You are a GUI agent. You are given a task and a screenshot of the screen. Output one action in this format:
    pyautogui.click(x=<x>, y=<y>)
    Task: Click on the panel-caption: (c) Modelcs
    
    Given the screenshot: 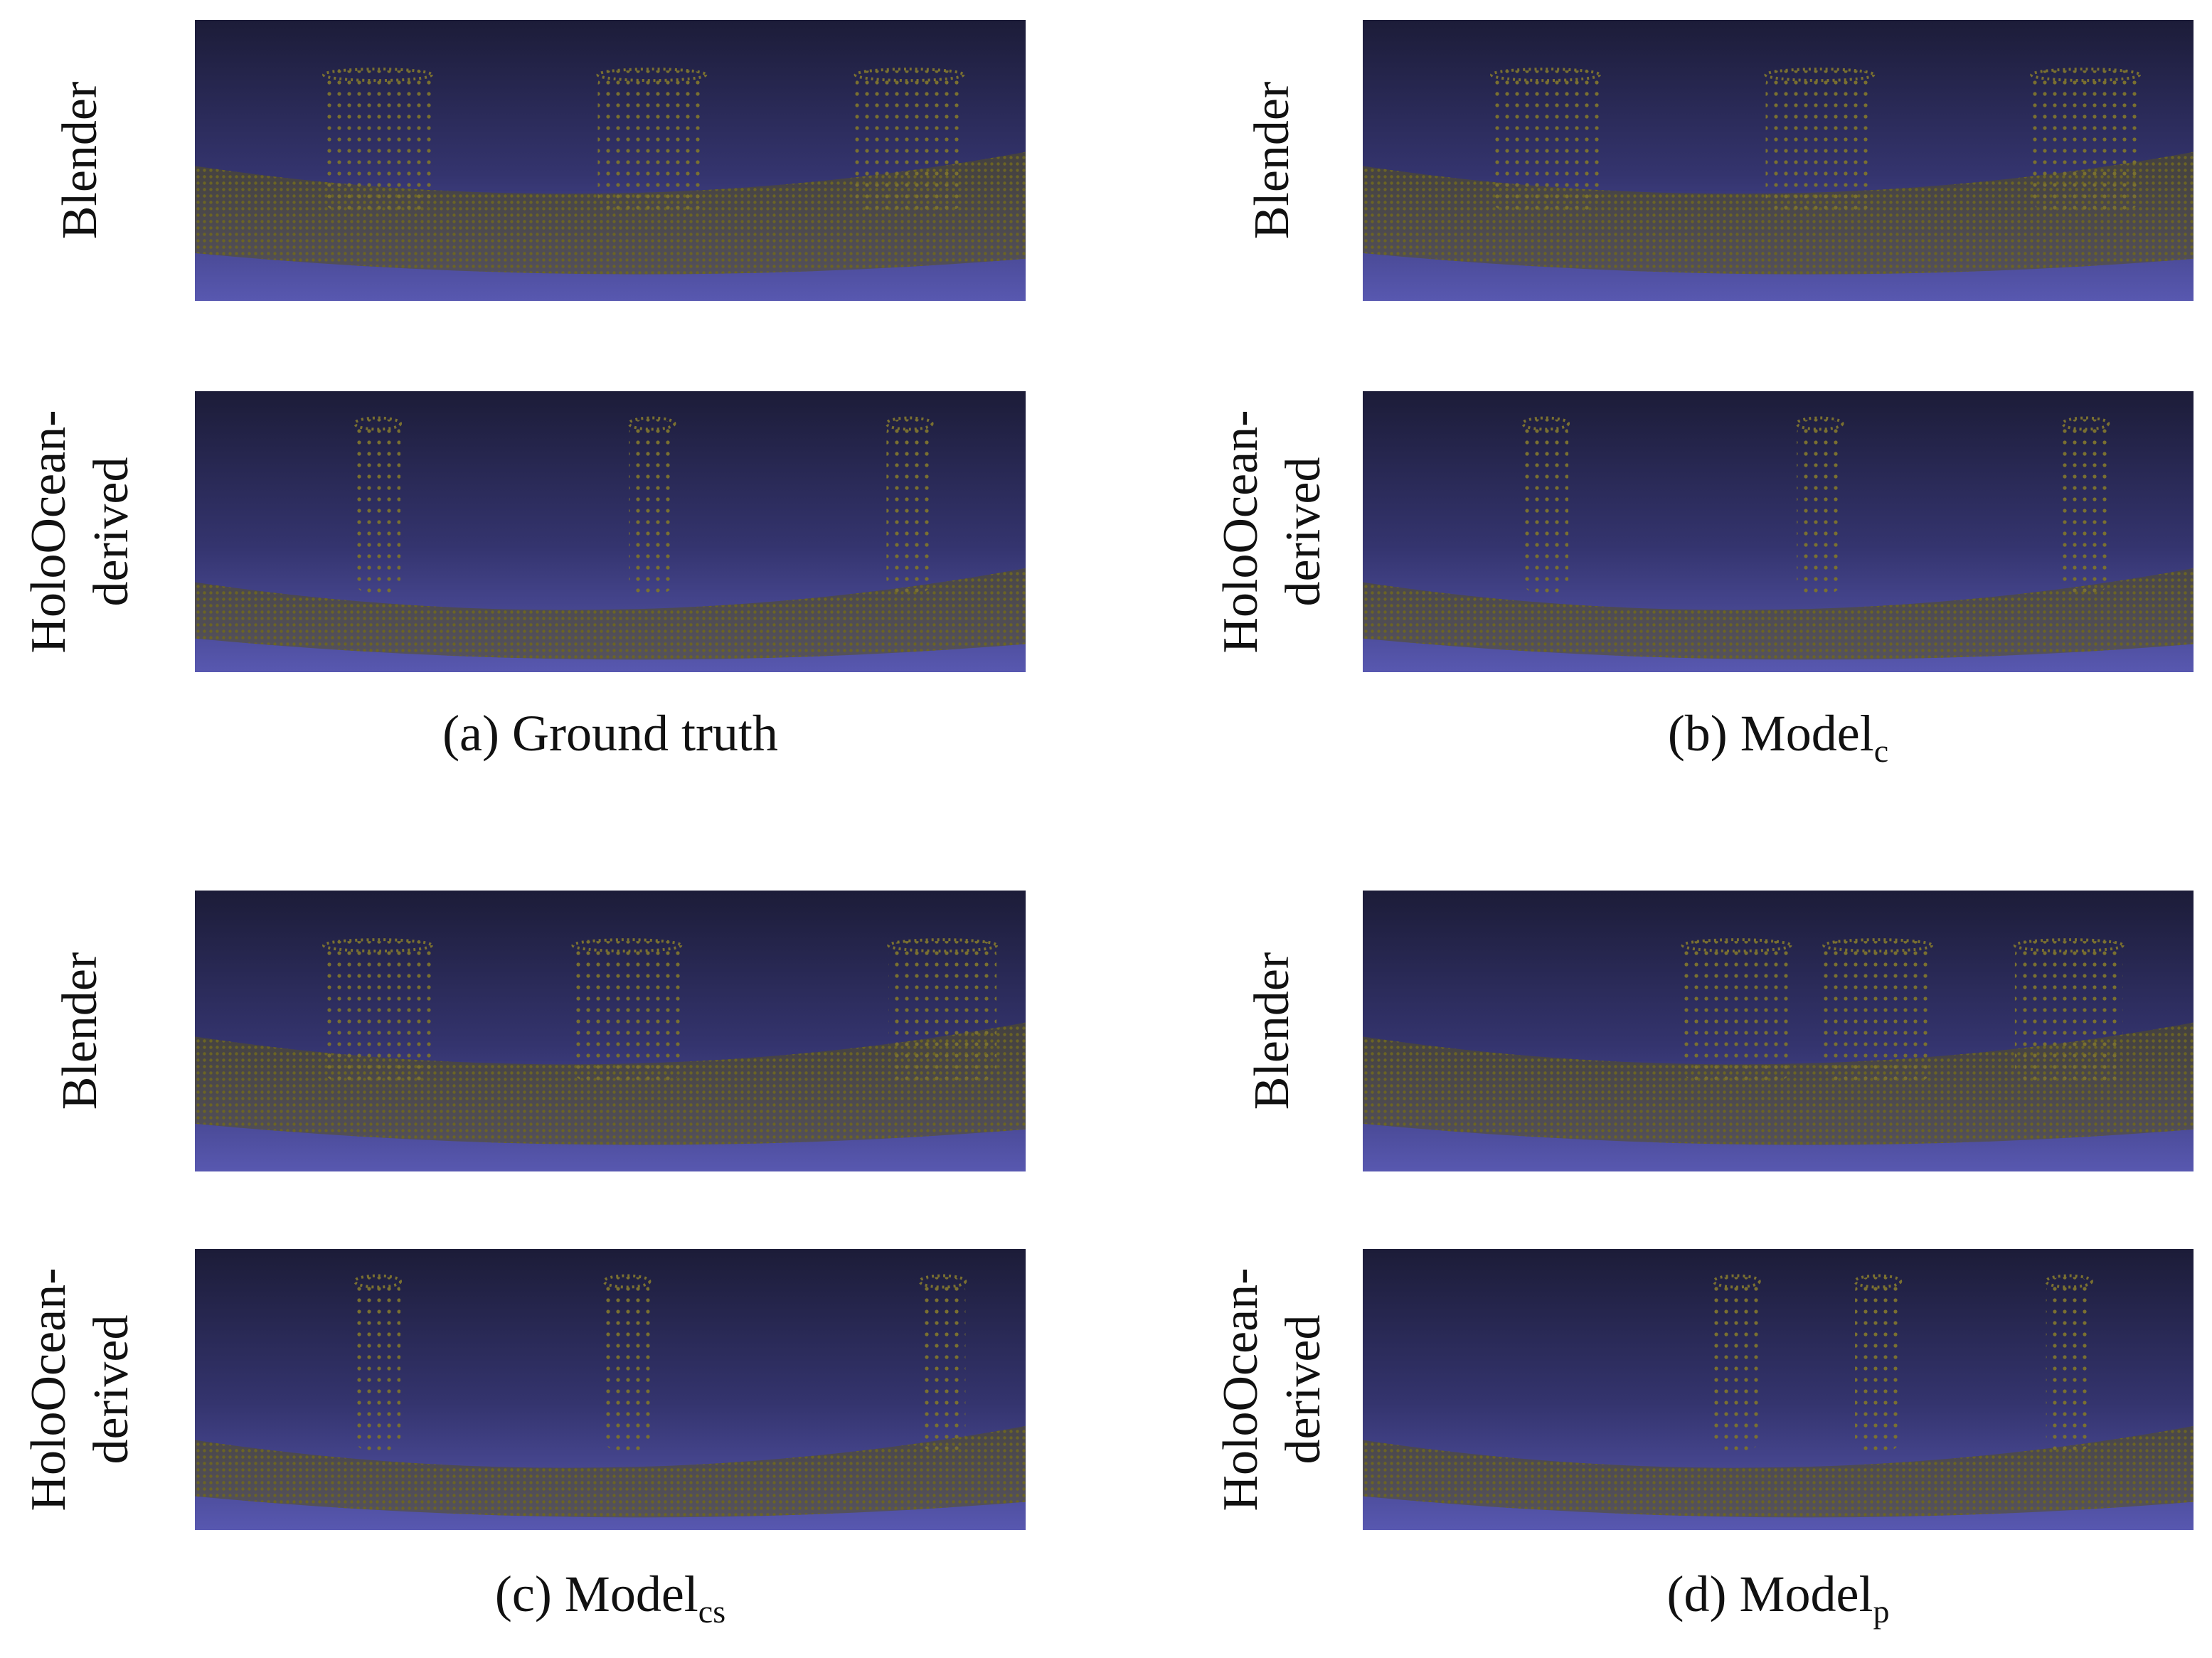 What is the action you would take?
    pyautogui.click(x=610, y=1598)
    